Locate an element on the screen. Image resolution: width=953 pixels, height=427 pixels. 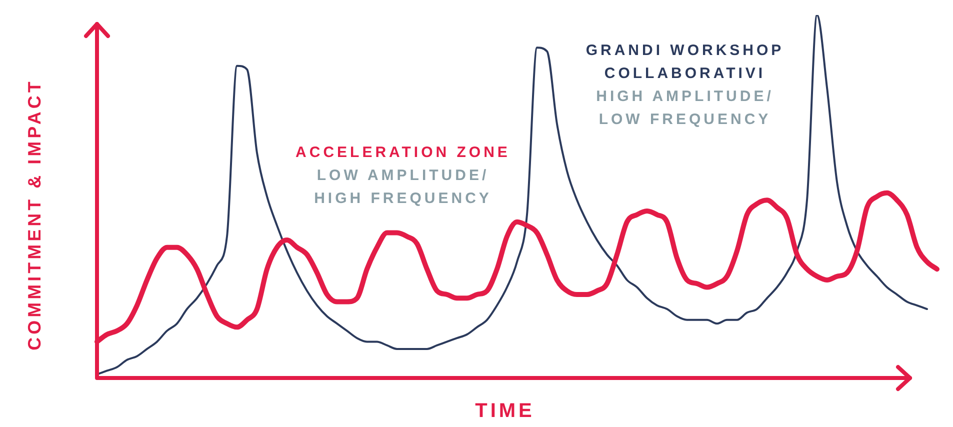
y-axis-title: COMMITMENT & IMPACT is located at coordinates (35, 215).